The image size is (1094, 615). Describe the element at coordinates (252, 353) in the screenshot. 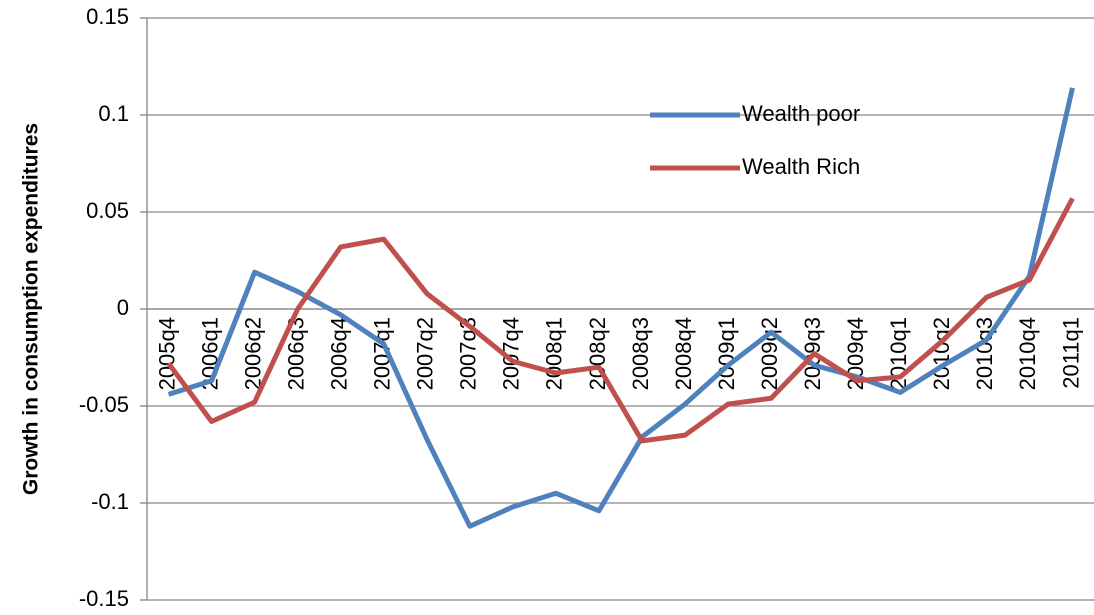

I see `x-tick-label: 2006q2` at that location.